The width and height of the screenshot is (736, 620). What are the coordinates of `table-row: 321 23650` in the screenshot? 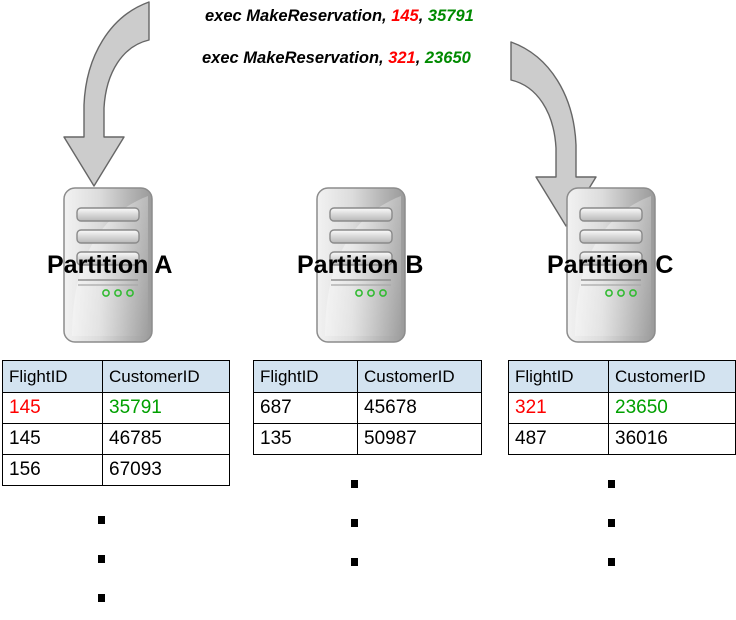 It's located at (622, 408).